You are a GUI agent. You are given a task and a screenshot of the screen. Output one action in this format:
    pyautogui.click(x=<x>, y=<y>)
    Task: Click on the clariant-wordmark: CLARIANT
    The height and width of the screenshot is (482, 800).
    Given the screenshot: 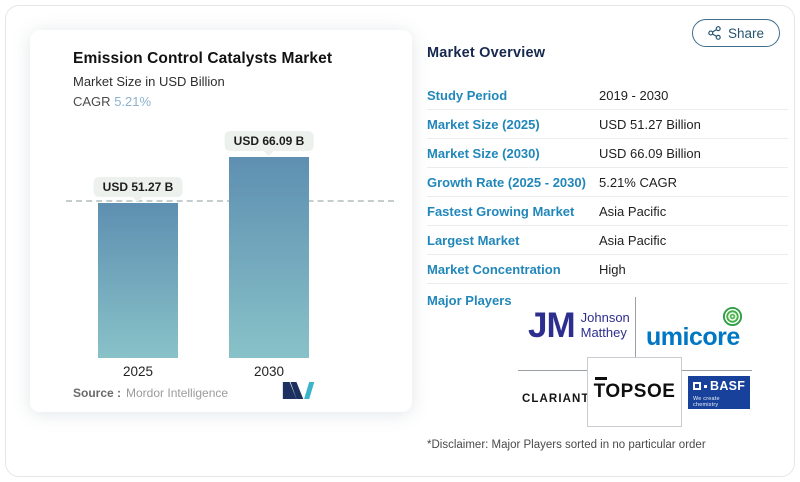 What is the action you would take?
    pyautogui.click(x=556, y=399)
    